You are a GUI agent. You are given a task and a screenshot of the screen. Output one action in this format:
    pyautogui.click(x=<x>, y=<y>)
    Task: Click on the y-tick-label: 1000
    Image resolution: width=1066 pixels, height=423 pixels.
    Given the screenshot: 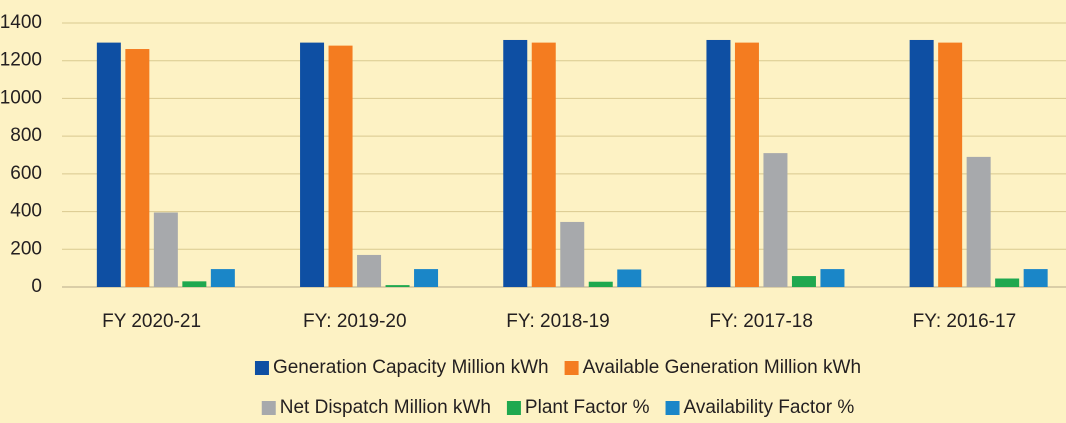 What is the action you would take?
    pyautogui.click(x=21, y=97)
    